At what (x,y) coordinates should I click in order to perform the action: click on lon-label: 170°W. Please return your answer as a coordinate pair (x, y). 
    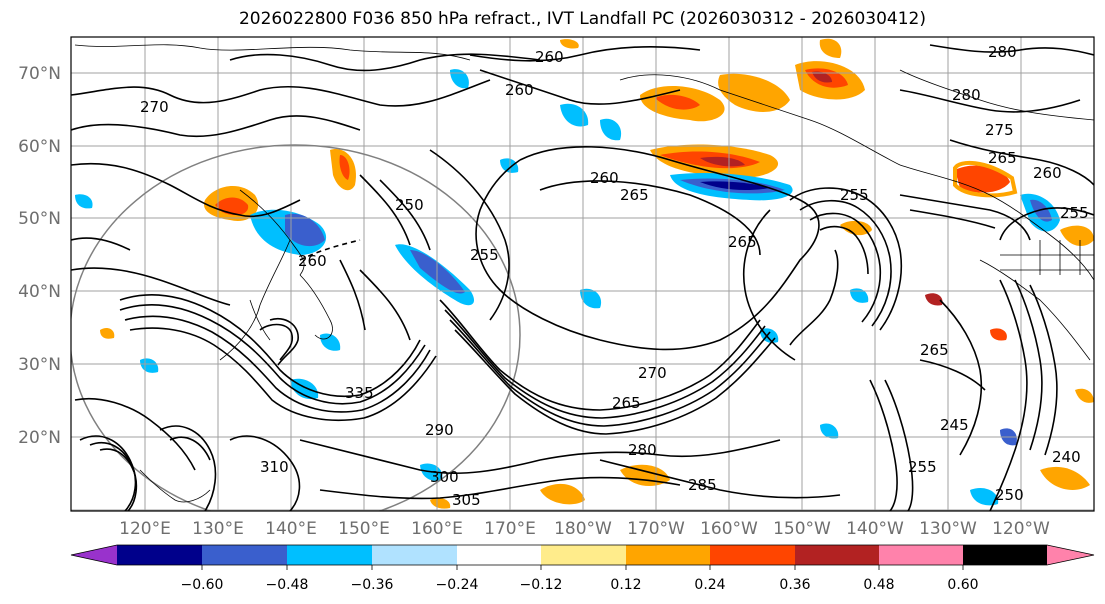
    Looking at the image, I should click on (656, 529).